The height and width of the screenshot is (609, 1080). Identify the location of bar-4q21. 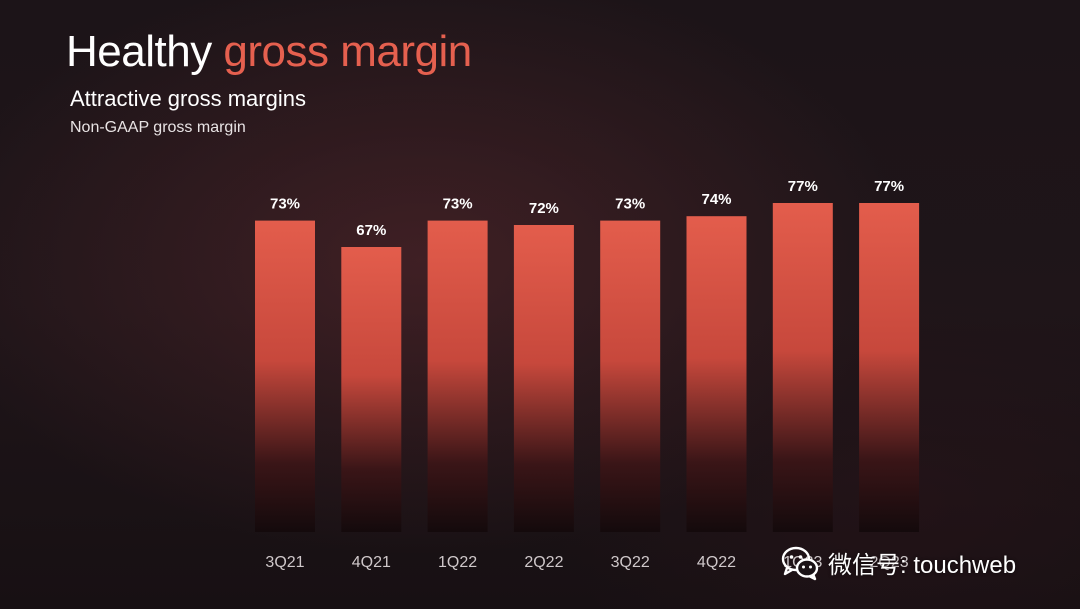
(371, 389).